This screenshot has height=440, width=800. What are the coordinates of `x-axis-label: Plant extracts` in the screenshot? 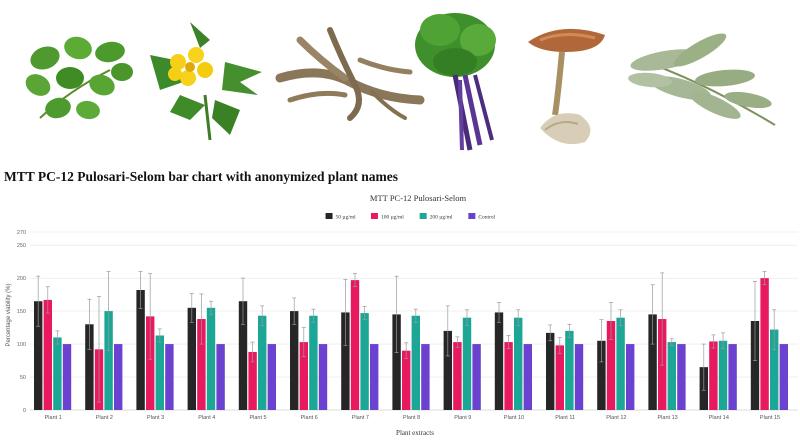 It's located at (415, 433).